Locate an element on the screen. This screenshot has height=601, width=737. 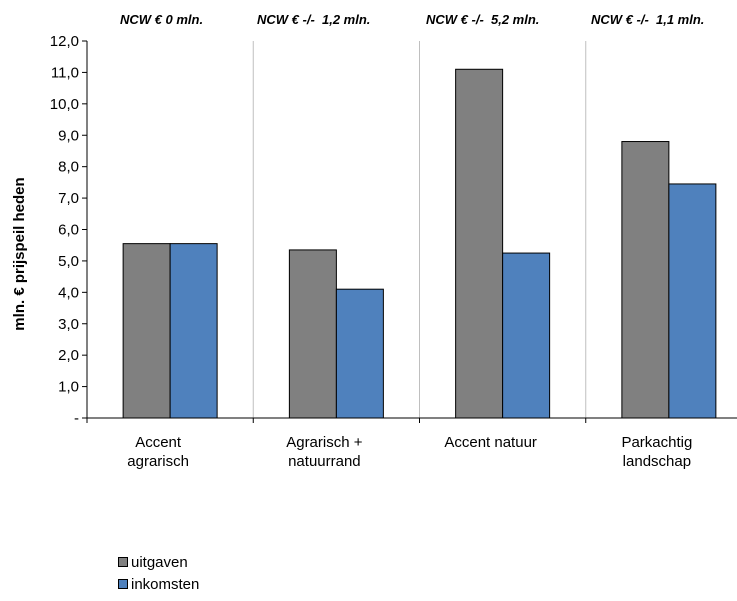
category-label-line: Accent natuur is located at coordinates (490, 442).